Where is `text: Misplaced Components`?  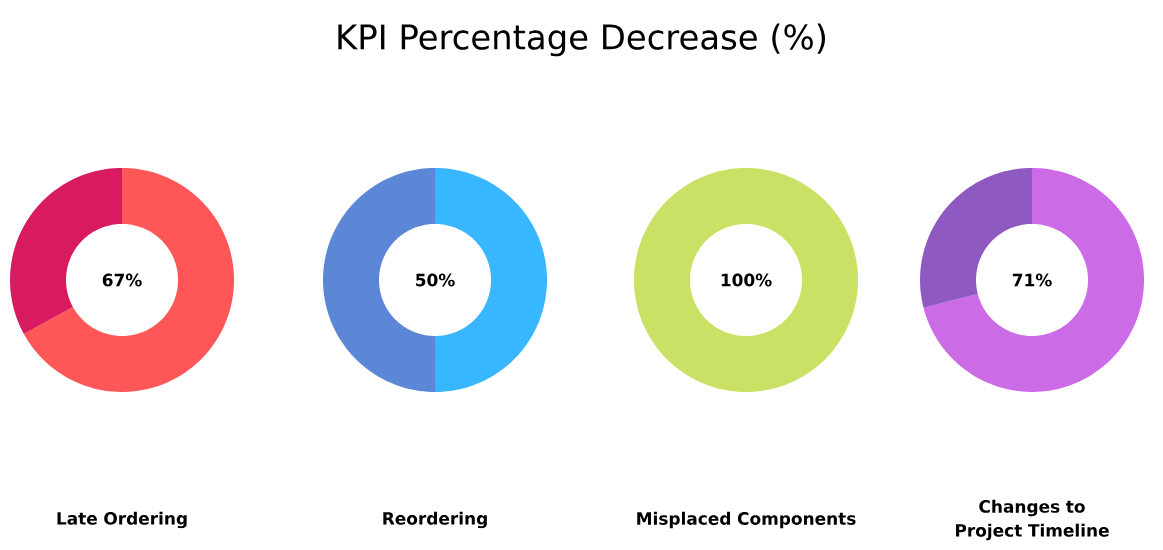 text: Misplaced Components is located at coordinates (746, 520).